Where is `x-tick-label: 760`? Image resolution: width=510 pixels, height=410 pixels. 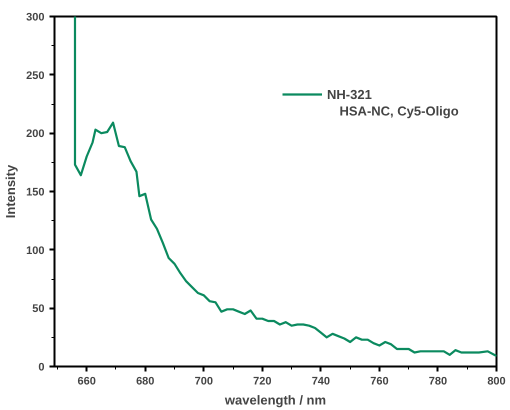
x-tick-label: 760 is located at coordinates (379, 382).